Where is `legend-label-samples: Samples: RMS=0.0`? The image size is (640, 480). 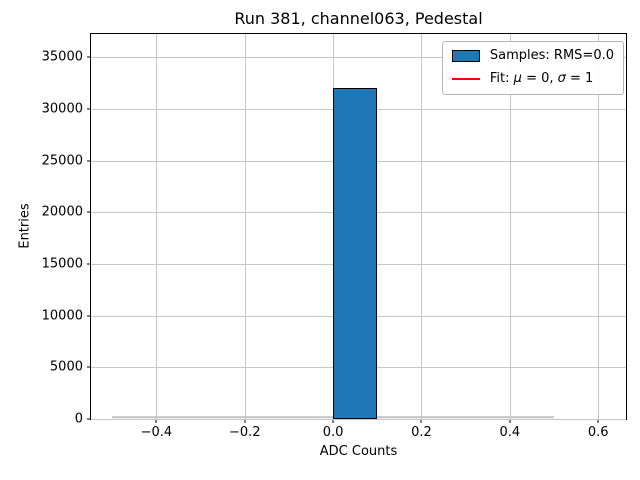
legend-label-samples: Samples: RMS=0.0 is located at coordinates (551, 55).